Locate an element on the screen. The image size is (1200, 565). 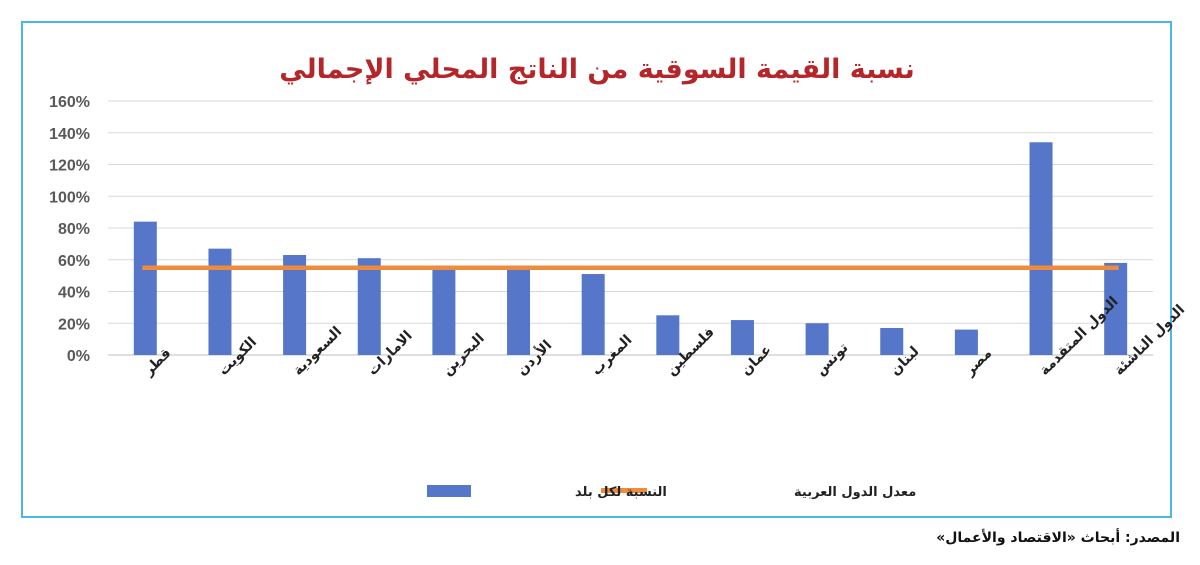
y-tick-label: 60% is located at coordinates (74, 261).